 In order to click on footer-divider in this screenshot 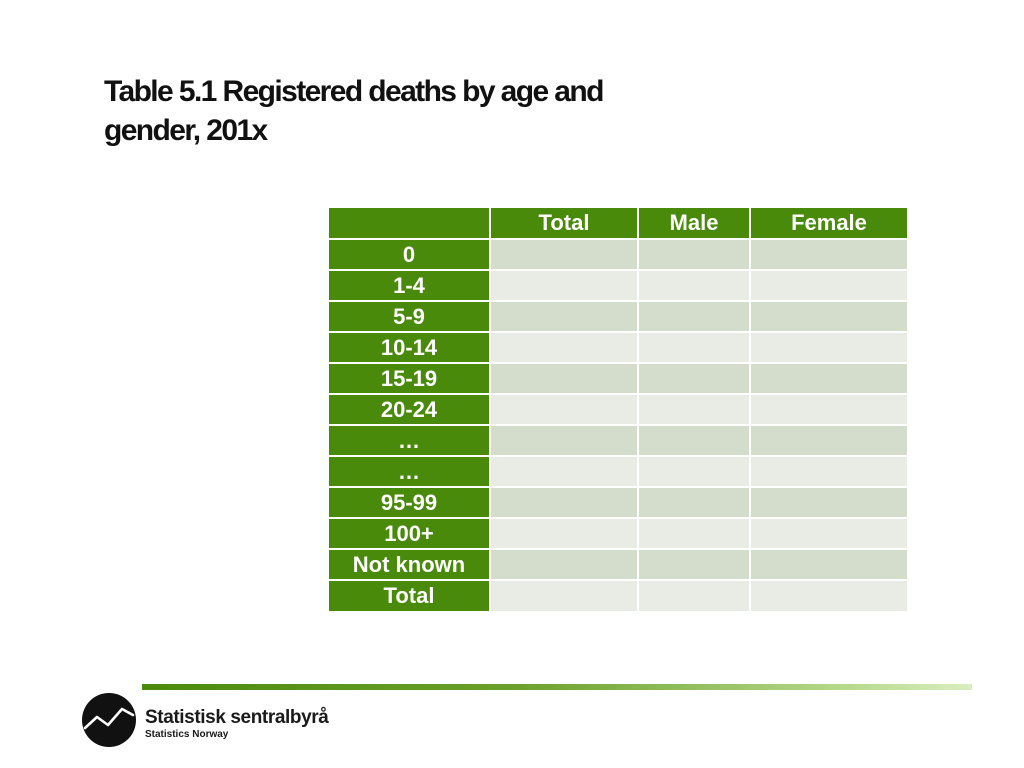, I will do `click(557, 687)`.